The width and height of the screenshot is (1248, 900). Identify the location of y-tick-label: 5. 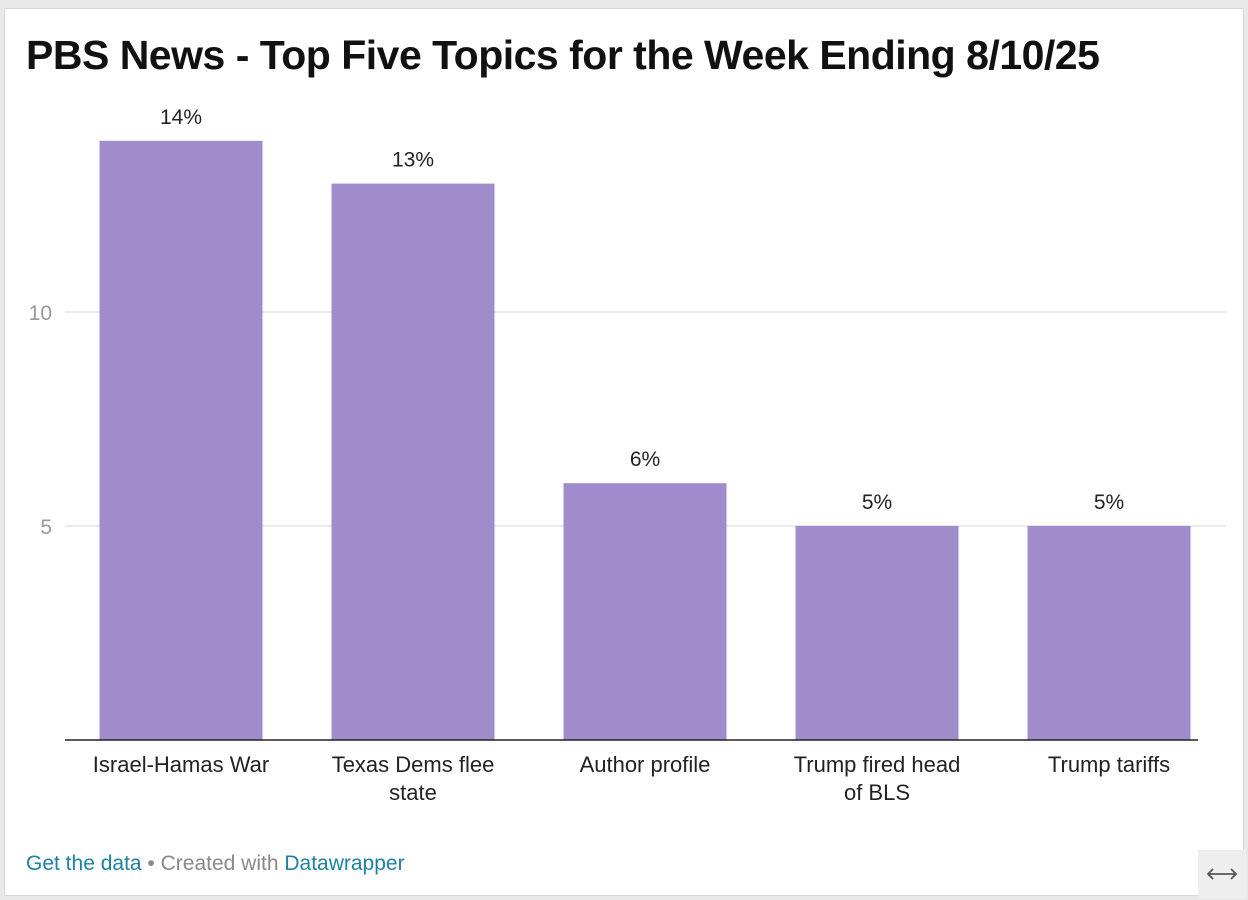
(46, 527).